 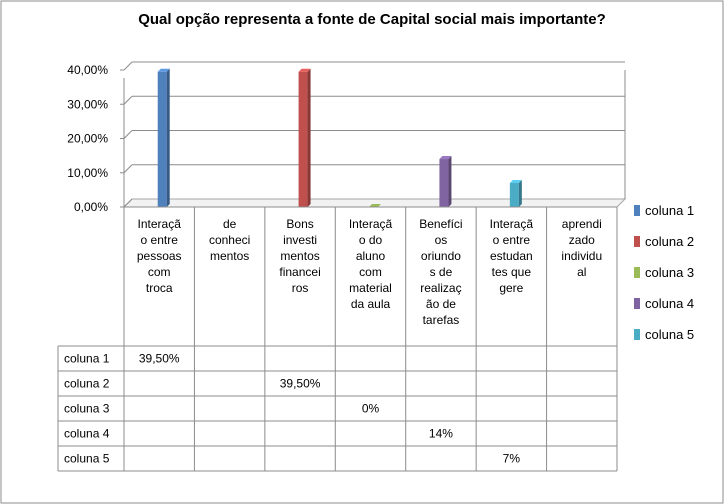 What do you see at coordinates (441, 434) in the screenshot?
I see `data-label: 14%` at bounding box center [441, 434].